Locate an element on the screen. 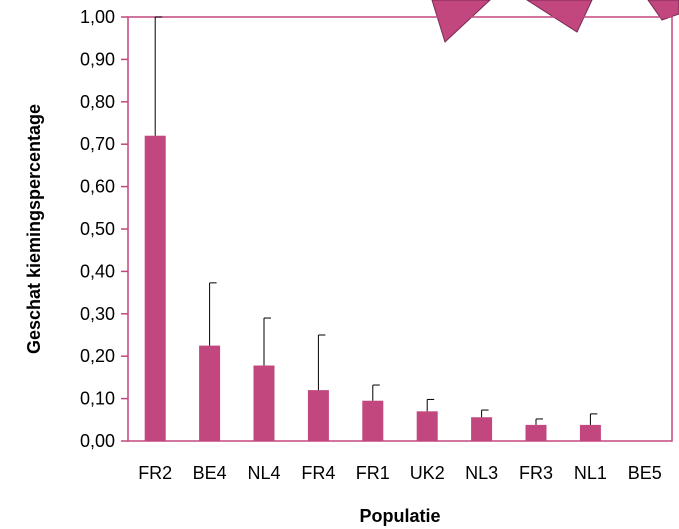  x-tick-label: NL3 is located at coordinates (481, 473).